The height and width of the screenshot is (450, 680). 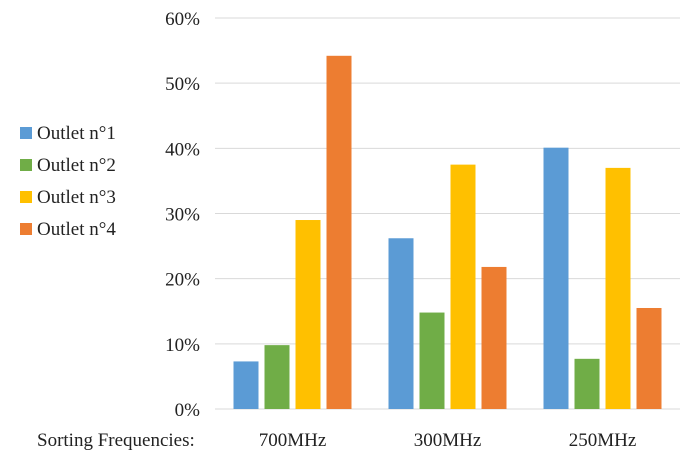 What do you see at coordinates (182, 280) in the screenshot?
I see `y-tick-label: 20%` at bounding box center [182, 280].